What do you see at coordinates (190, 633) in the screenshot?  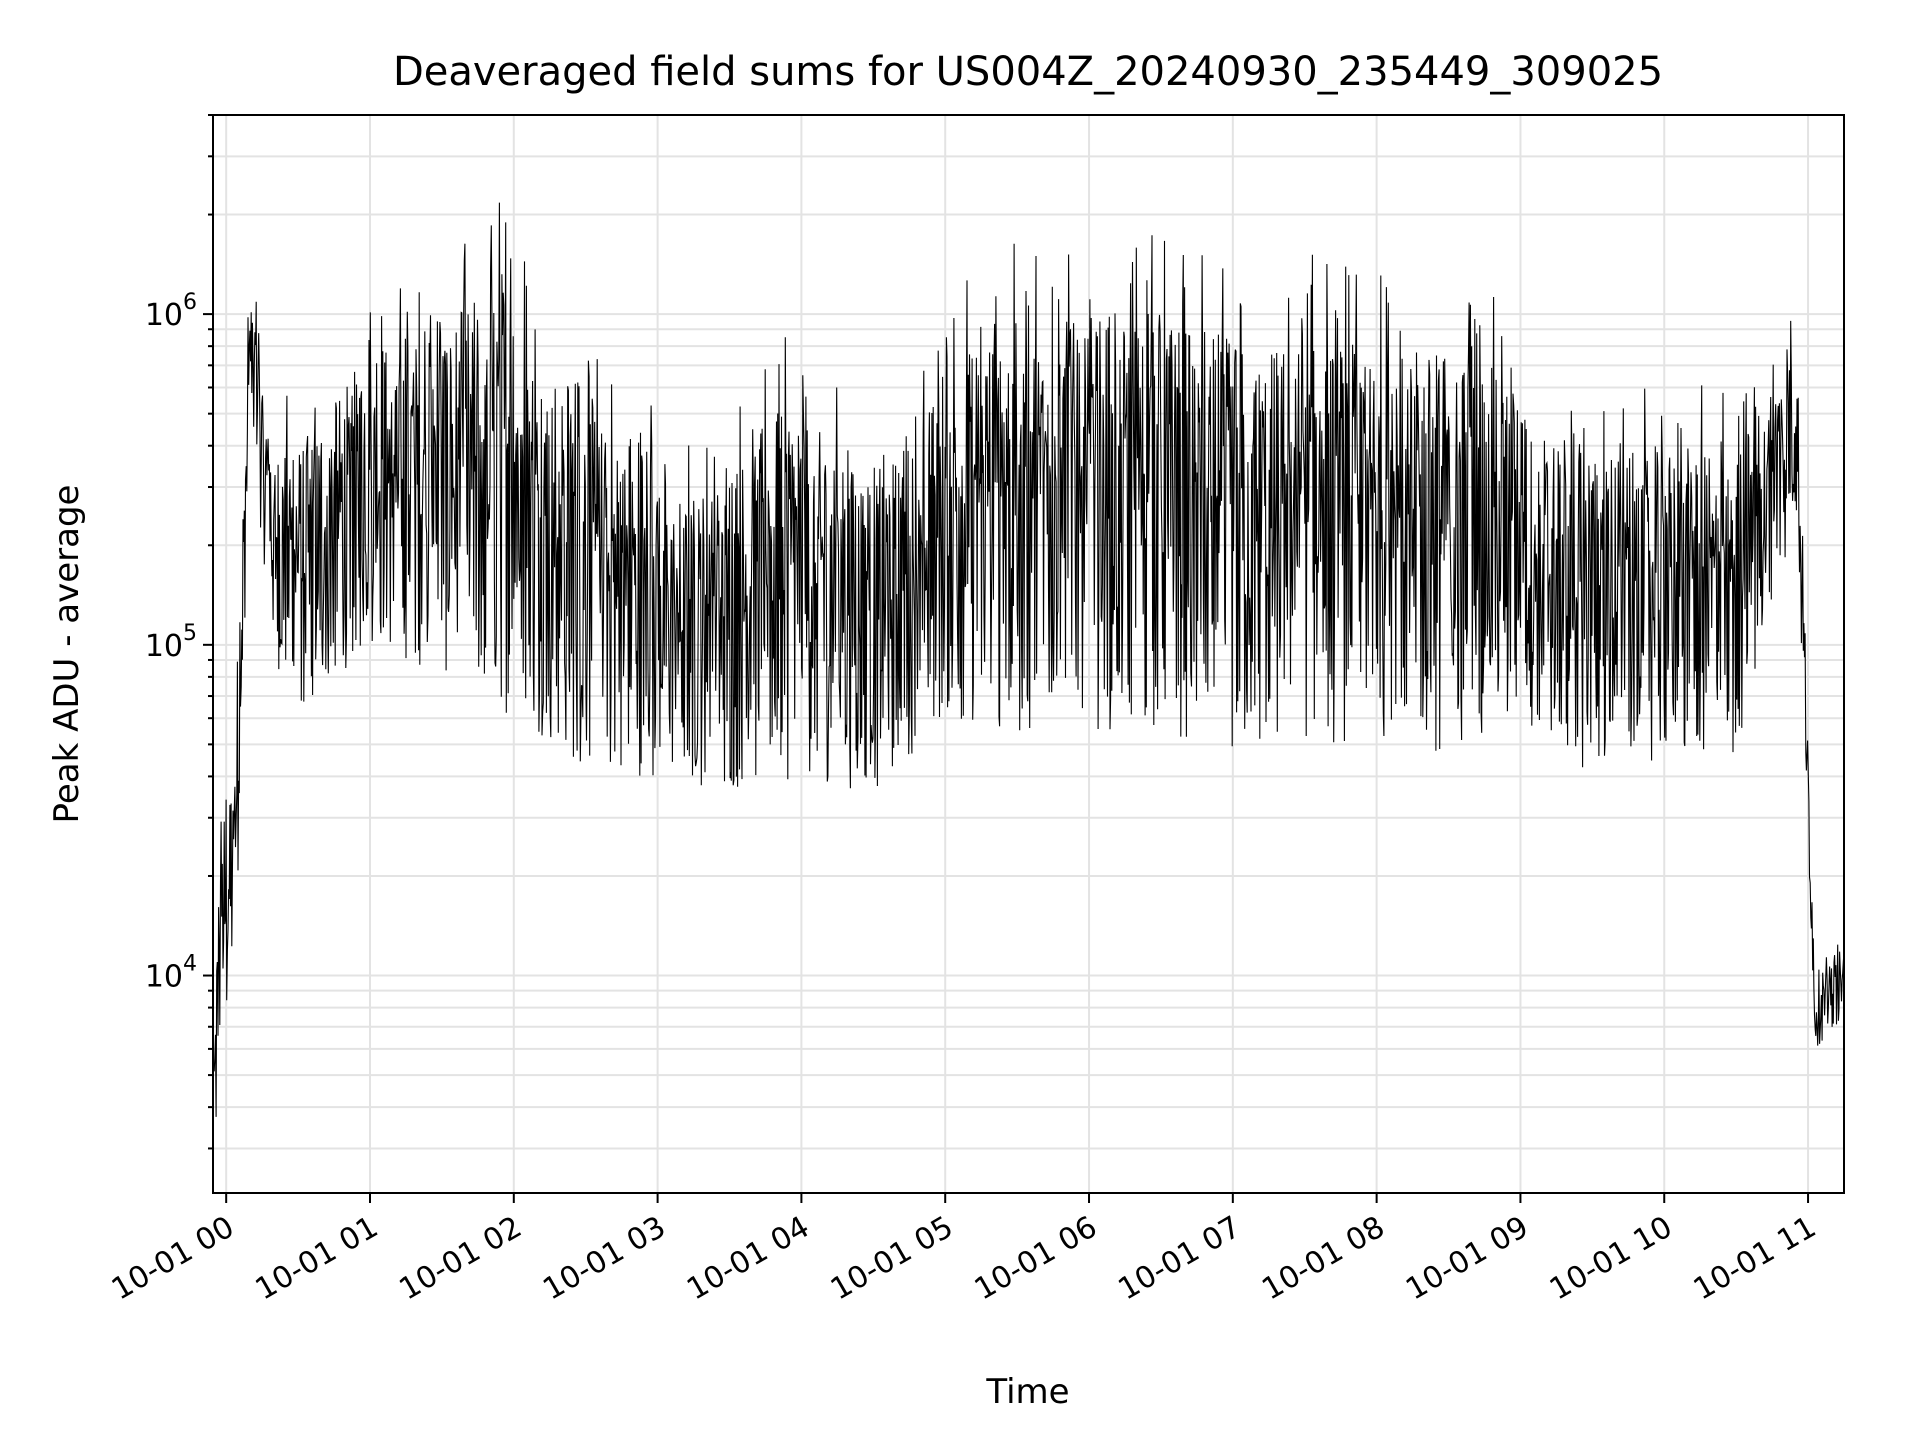 I see `y-tick-exponent: 5` at bounding box center [190, 633].